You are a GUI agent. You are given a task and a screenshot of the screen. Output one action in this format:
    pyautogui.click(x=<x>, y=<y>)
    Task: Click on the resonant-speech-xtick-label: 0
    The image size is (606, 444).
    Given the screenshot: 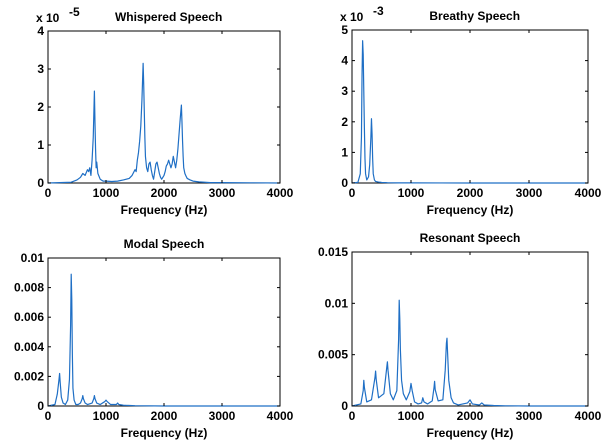 What is the action you would take?
    pyautogui.click(x=352, y=416)
    